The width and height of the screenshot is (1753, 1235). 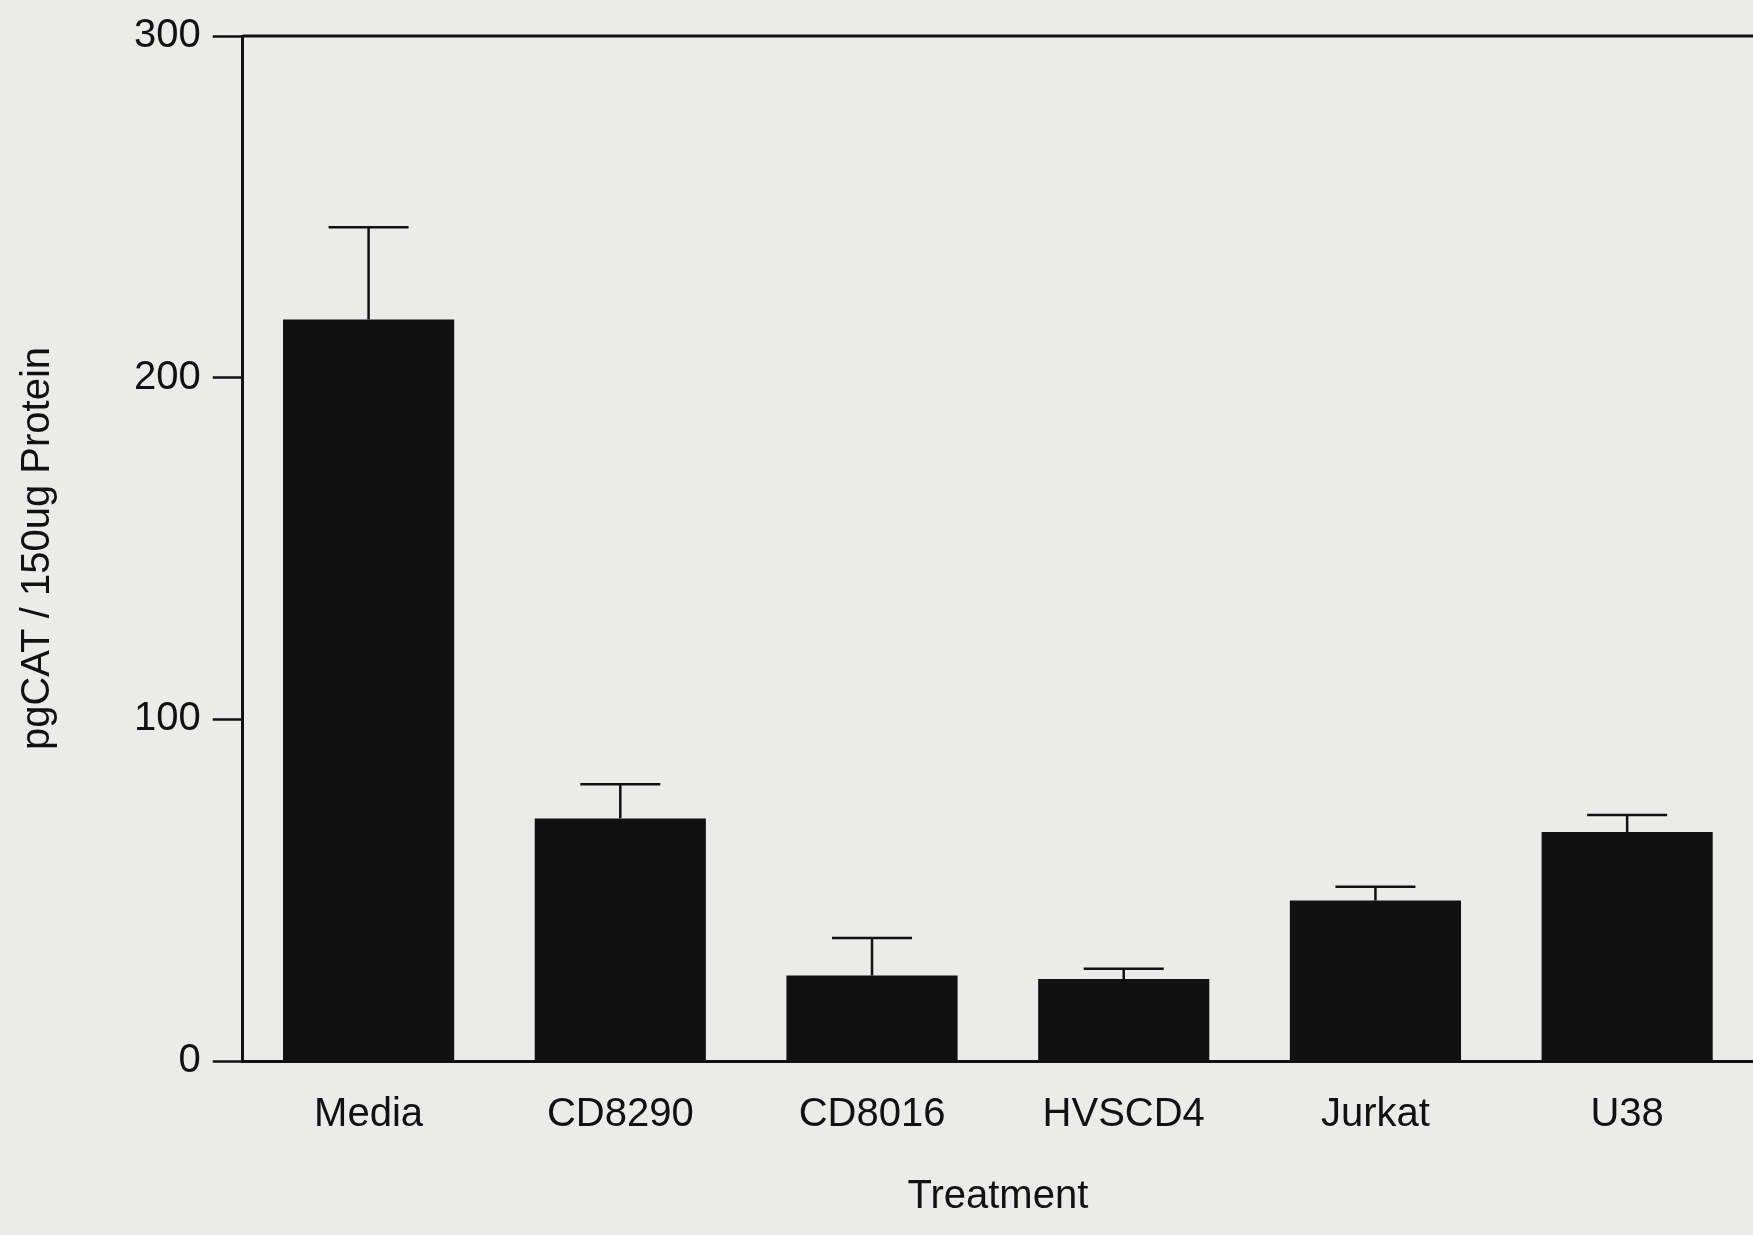 I want to click on x-tick-label: HVSCD4, so click(x=1123, y=1112).